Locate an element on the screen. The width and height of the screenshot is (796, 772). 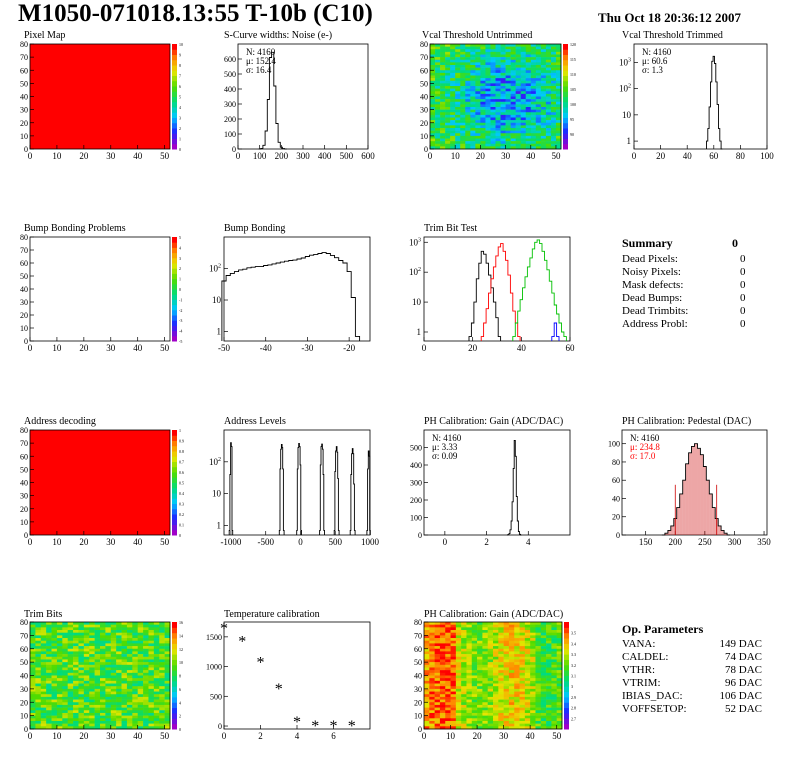
y-tick-exponent: 3 is located at coordinates (419, 240).